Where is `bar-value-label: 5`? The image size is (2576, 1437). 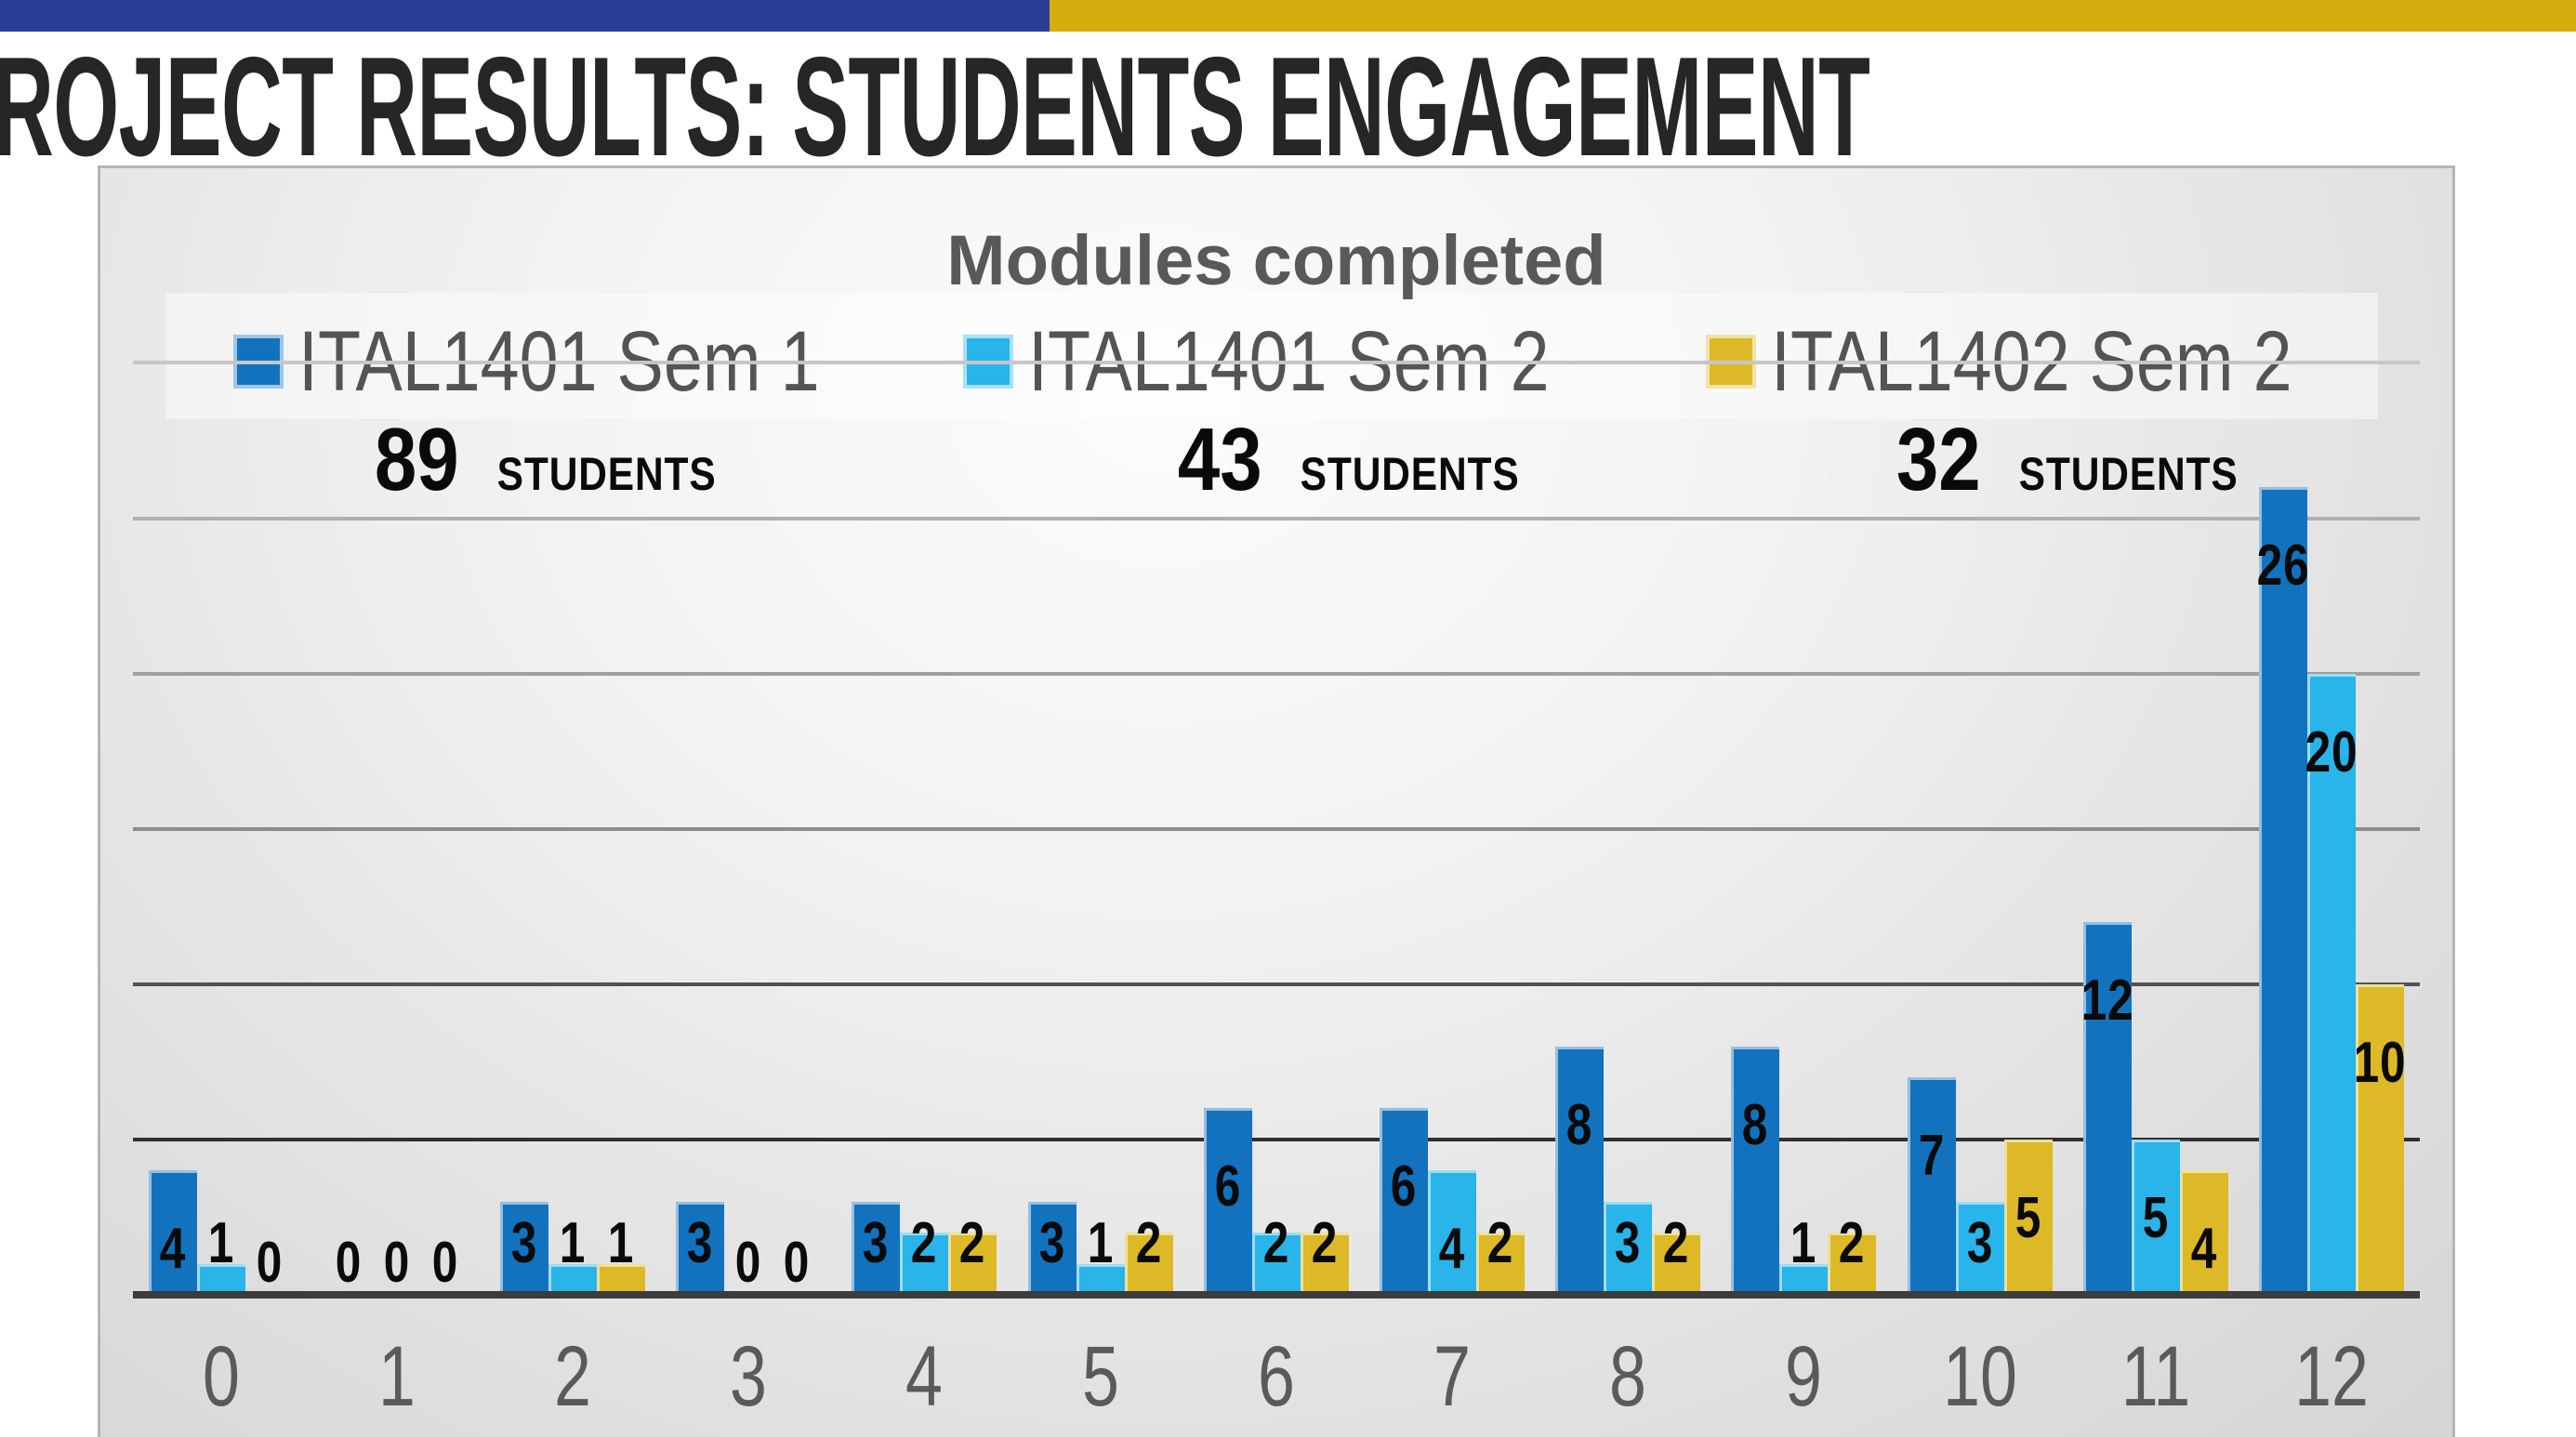 bar-value-label: 5 is located at coordinates (2028, 1217).